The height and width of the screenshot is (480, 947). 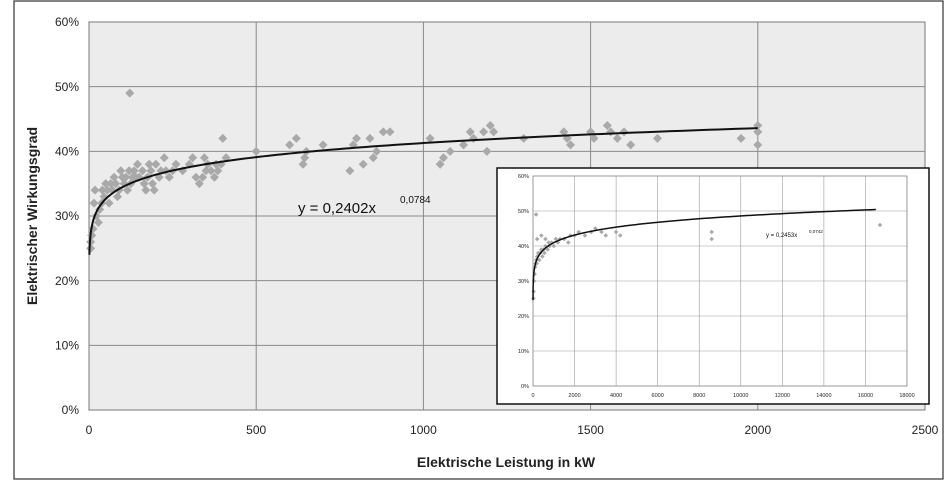 What do you see at coordinates (865, 396) in the screenshot?
I see `x-tick-label: 16000` at bounding box center [865, 396].